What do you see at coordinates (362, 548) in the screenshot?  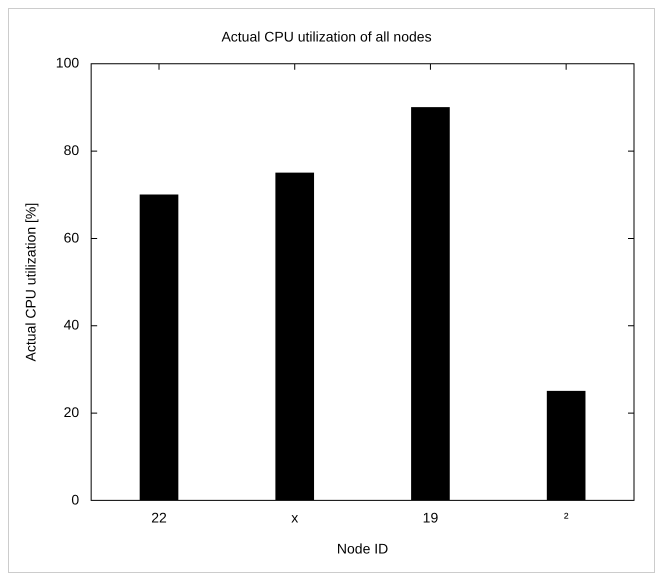 I see `x-axis-title: Node ID` at bounding box center [362, 548].